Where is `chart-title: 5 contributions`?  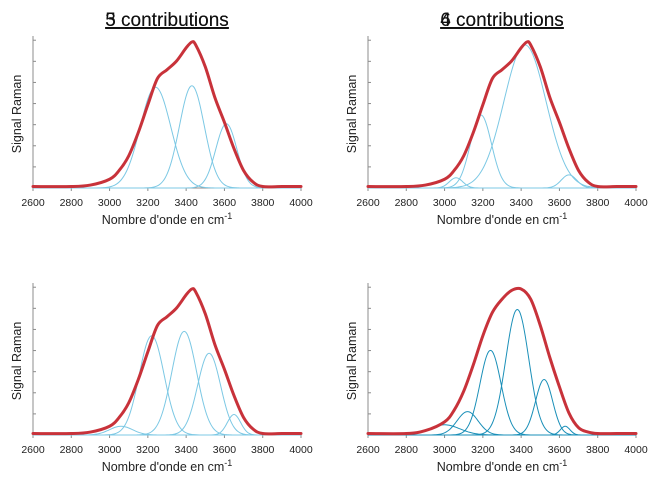
chart-title: 5 contributions is located at coordinates (167, 20).